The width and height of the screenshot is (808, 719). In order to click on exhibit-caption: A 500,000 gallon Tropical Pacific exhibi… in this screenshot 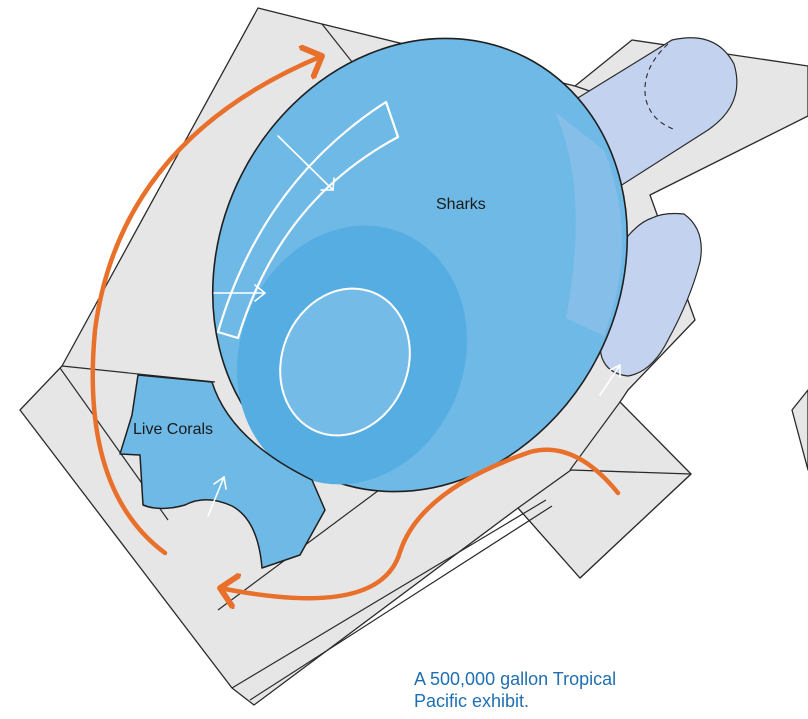, I will do `click(564, 690)`.